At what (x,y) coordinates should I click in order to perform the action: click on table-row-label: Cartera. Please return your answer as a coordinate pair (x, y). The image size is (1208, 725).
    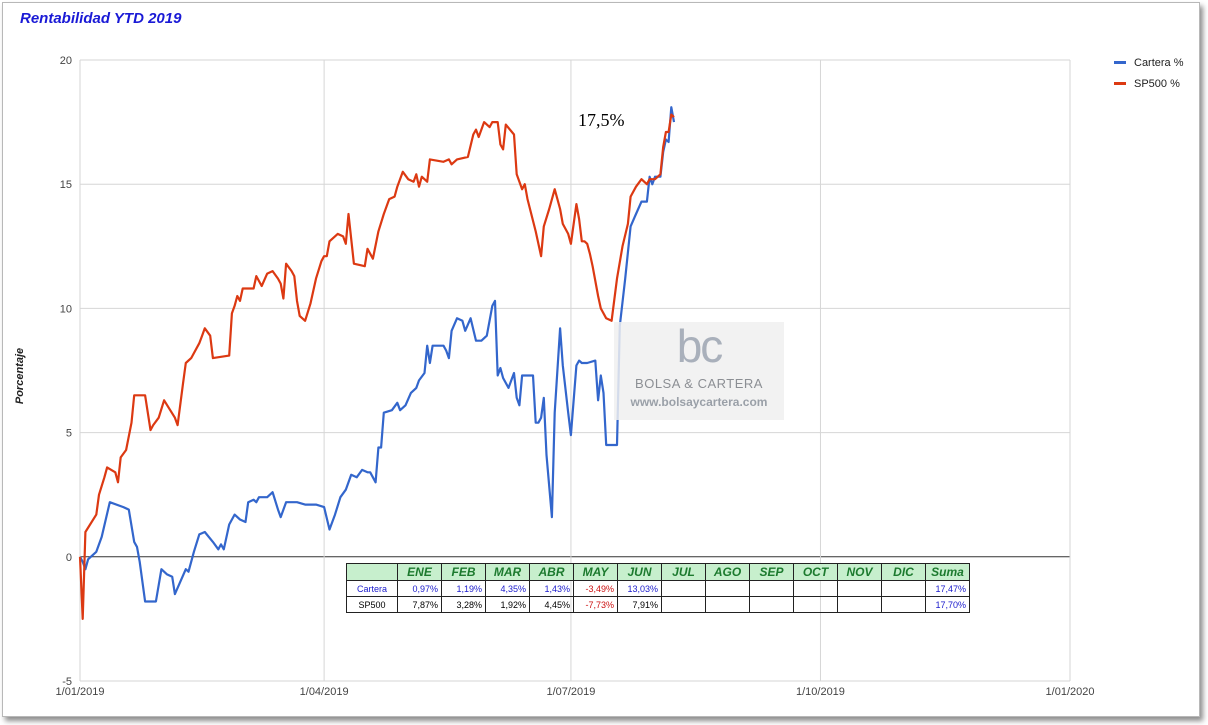
    Looking at the image, I should click on (372, 588).